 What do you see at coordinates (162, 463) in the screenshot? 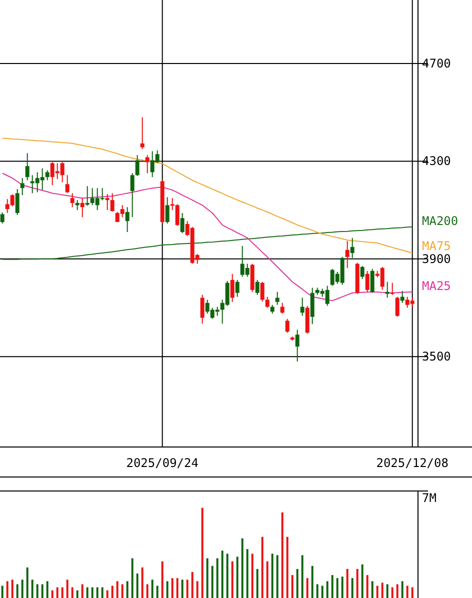
I see `x-tick-label: 2025/09/24` at bounding box center [162, 463].